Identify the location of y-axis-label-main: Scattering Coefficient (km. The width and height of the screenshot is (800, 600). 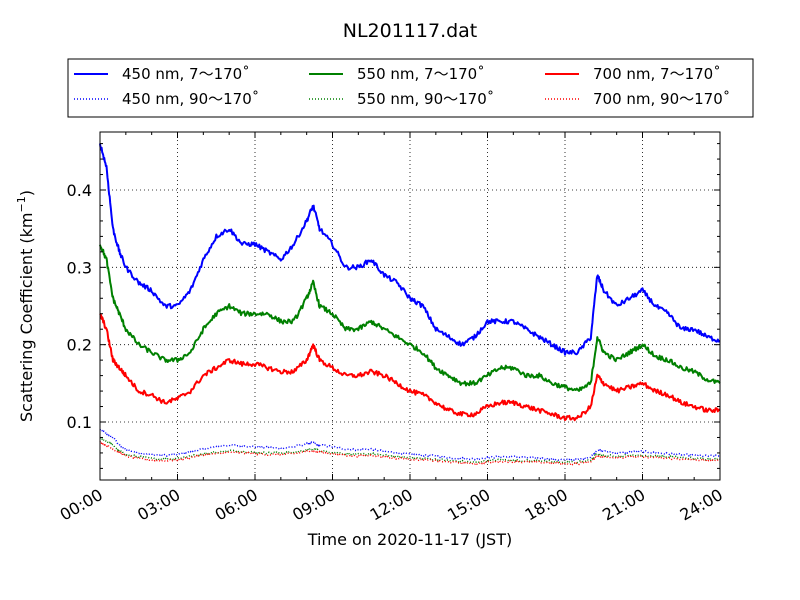
(26, 317).